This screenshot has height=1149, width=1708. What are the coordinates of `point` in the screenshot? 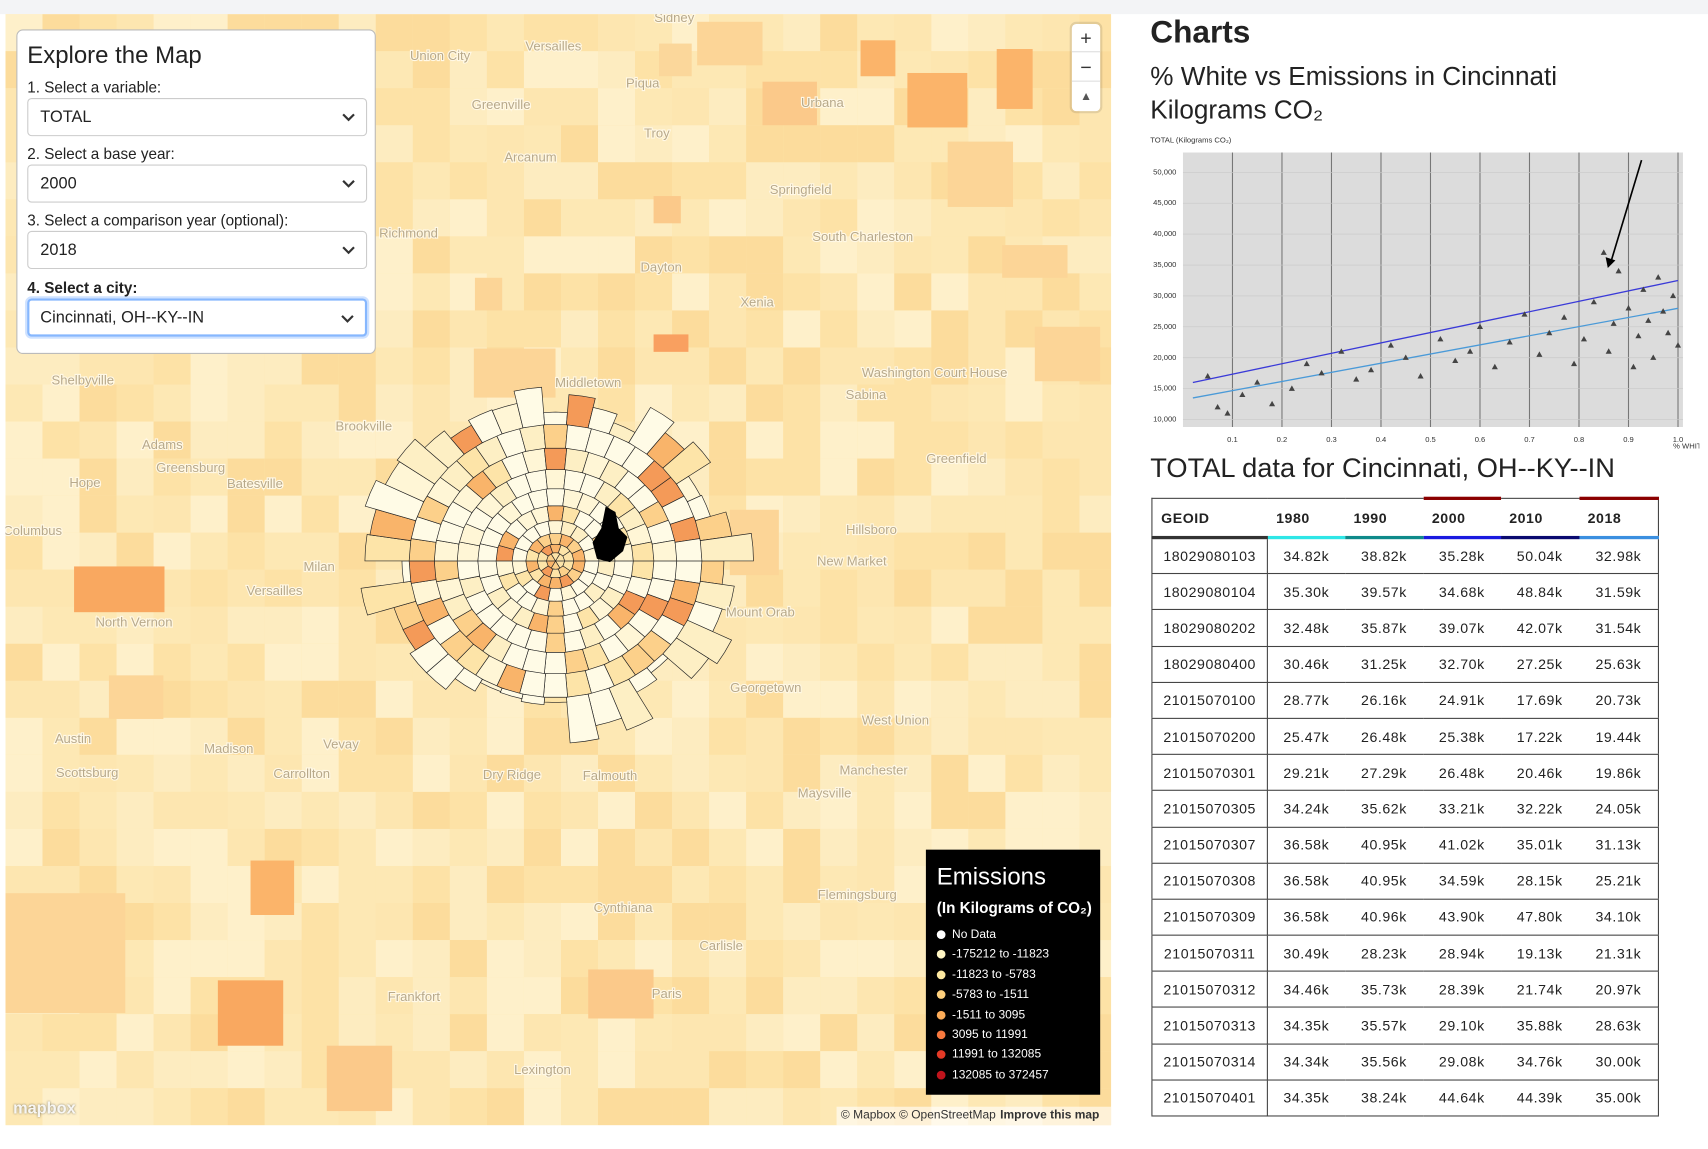 It's located at (1643, 289).